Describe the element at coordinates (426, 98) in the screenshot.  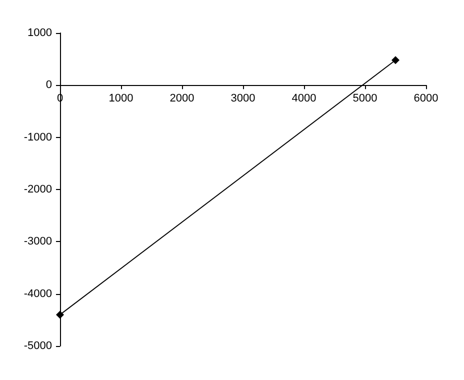
I see `x-tick-label: 6000` at that location.